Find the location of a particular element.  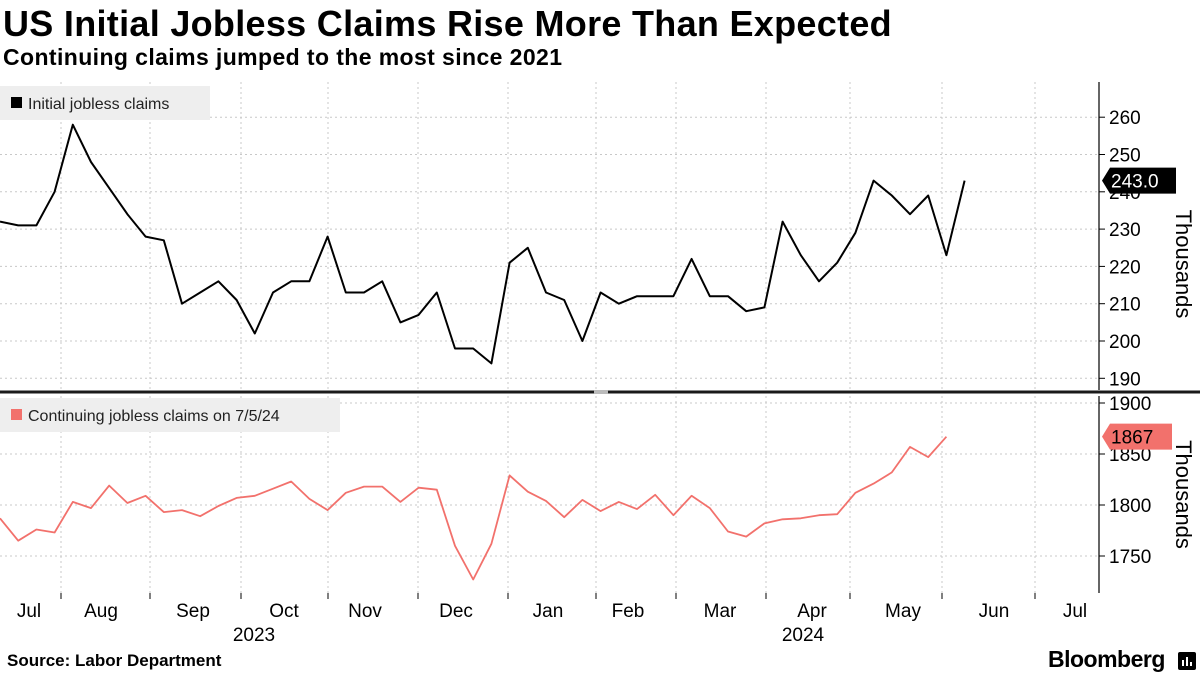

x-tick-label: Jan is located at coordinates (548, 611).